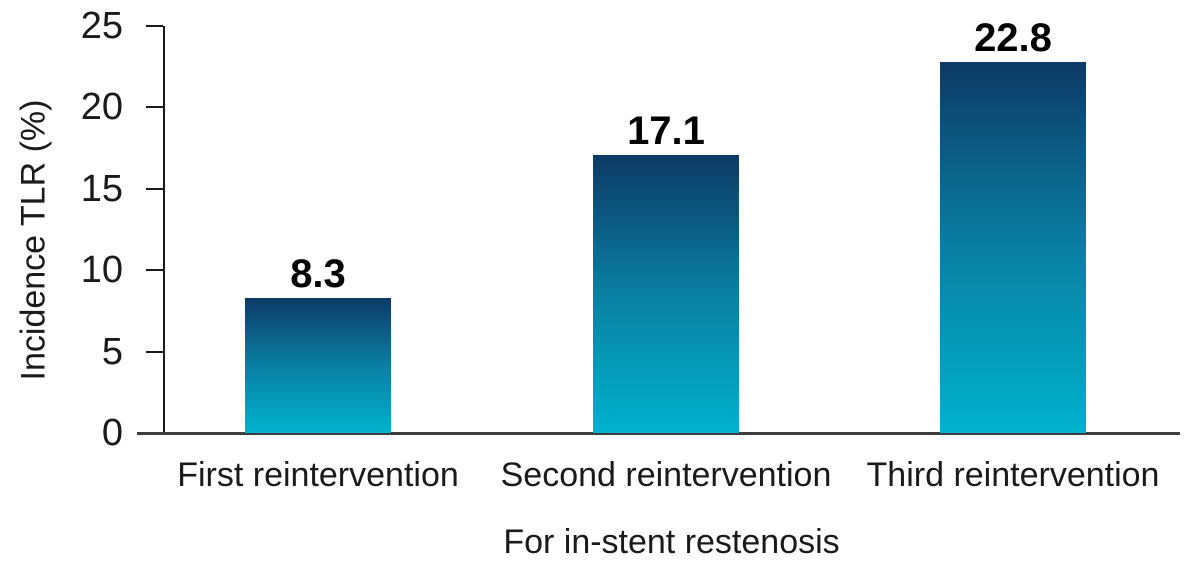 This screenshot has width=1200, height=570. What do you see at coordinates (318, 475) in the screenshot?
I see `x-category-label: First reintervention` at bounding box center [318, 475].